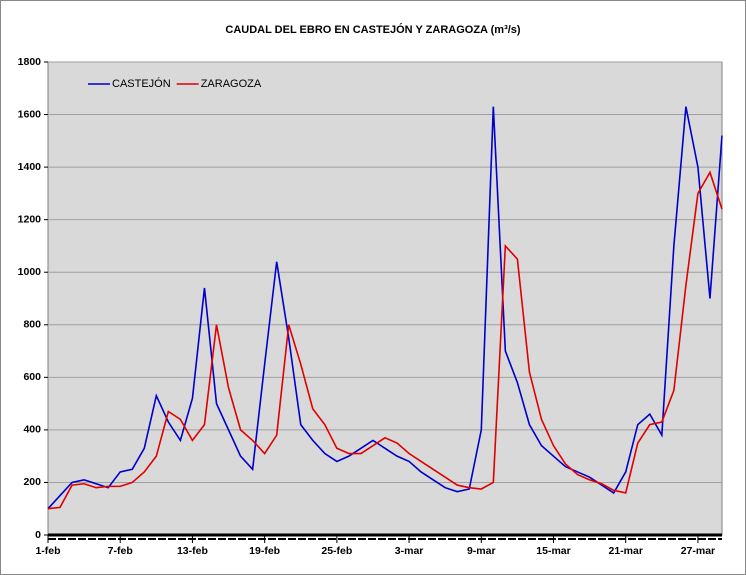  I want to click on y-tick-label: 1000, so click(30, 272).